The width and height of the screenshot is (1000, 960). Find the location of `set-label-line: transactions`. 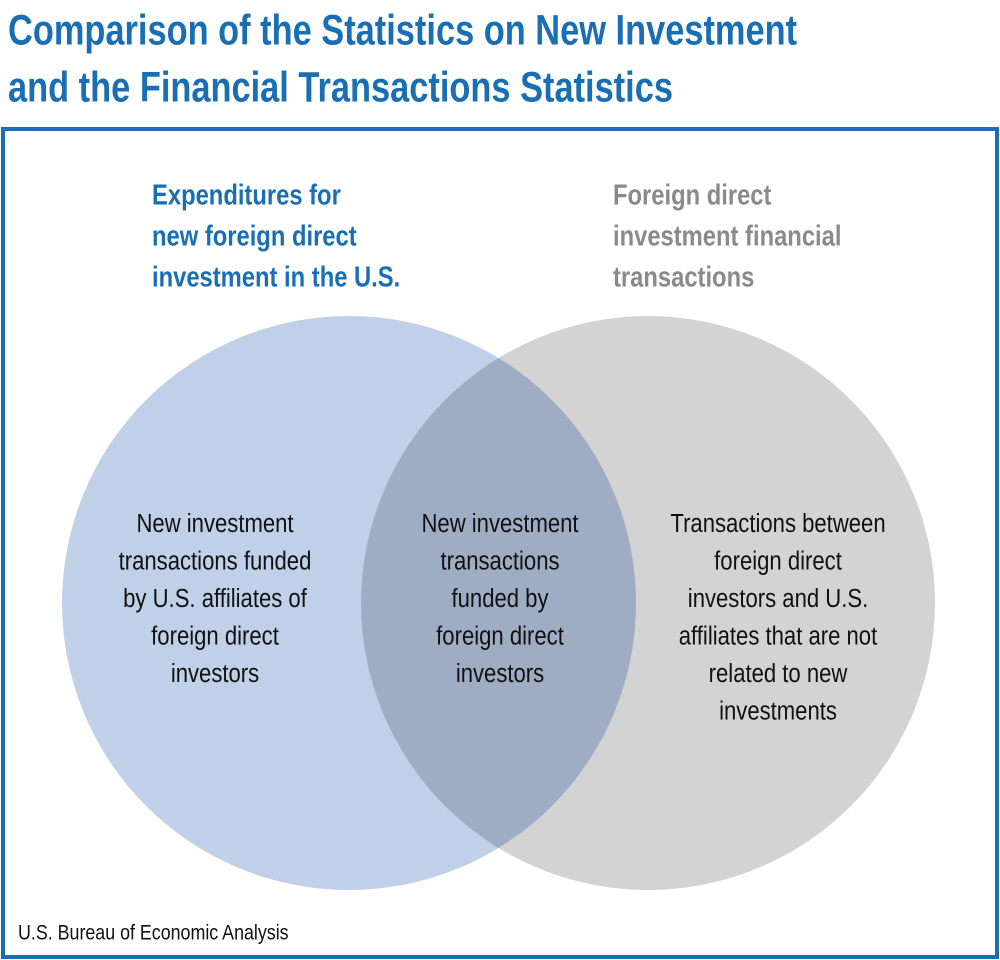

set-label-line: transactions is located at coordinates (683, 276).